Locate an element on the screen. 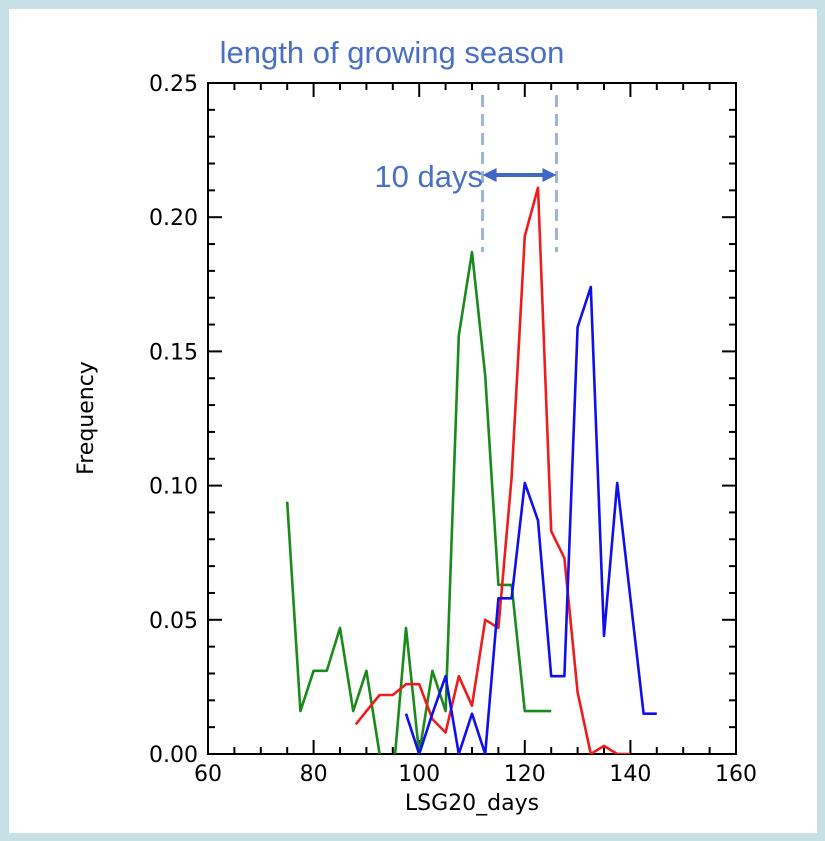  y-tick-label: 0.15 is located at coordinates (173, 352).